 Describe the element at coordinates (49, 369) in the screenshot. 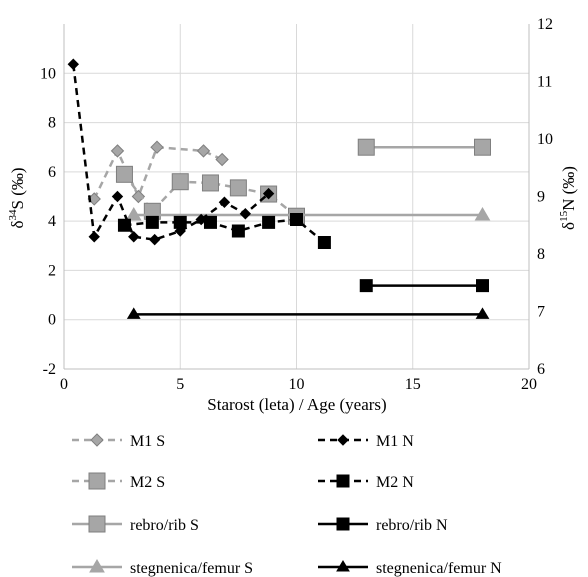

I see `y-left-tick-label: -2` at that location.